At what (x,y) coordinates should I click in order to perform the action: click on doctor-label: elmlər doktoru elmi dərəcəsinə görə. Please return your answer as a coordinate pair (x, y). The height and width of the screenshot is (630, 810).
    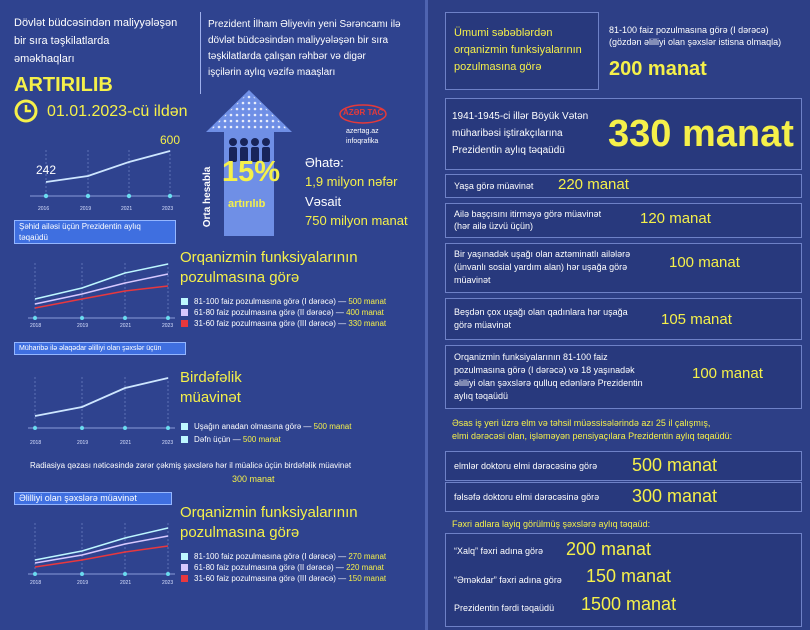
    Looking at the image, I should click on (526, 466).